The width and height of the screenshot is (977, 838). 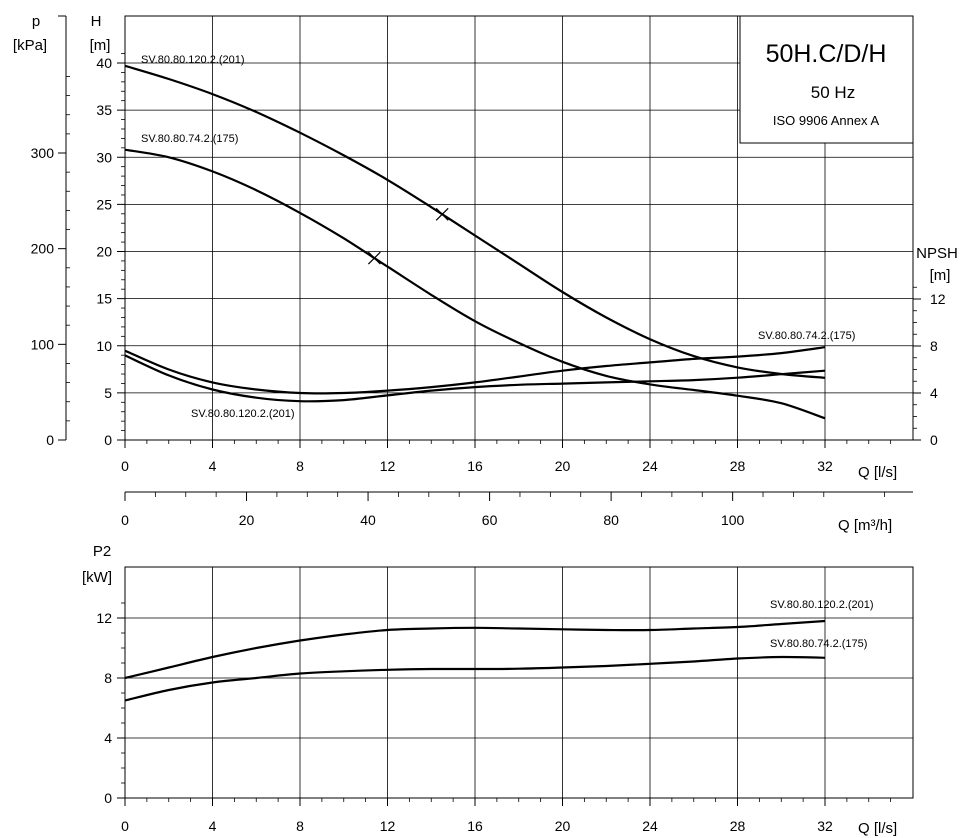 What do you see at coordinates (108, 678) in the screenshot?
I see `p2-tick-label: 8` at bounding box center [108, 678].